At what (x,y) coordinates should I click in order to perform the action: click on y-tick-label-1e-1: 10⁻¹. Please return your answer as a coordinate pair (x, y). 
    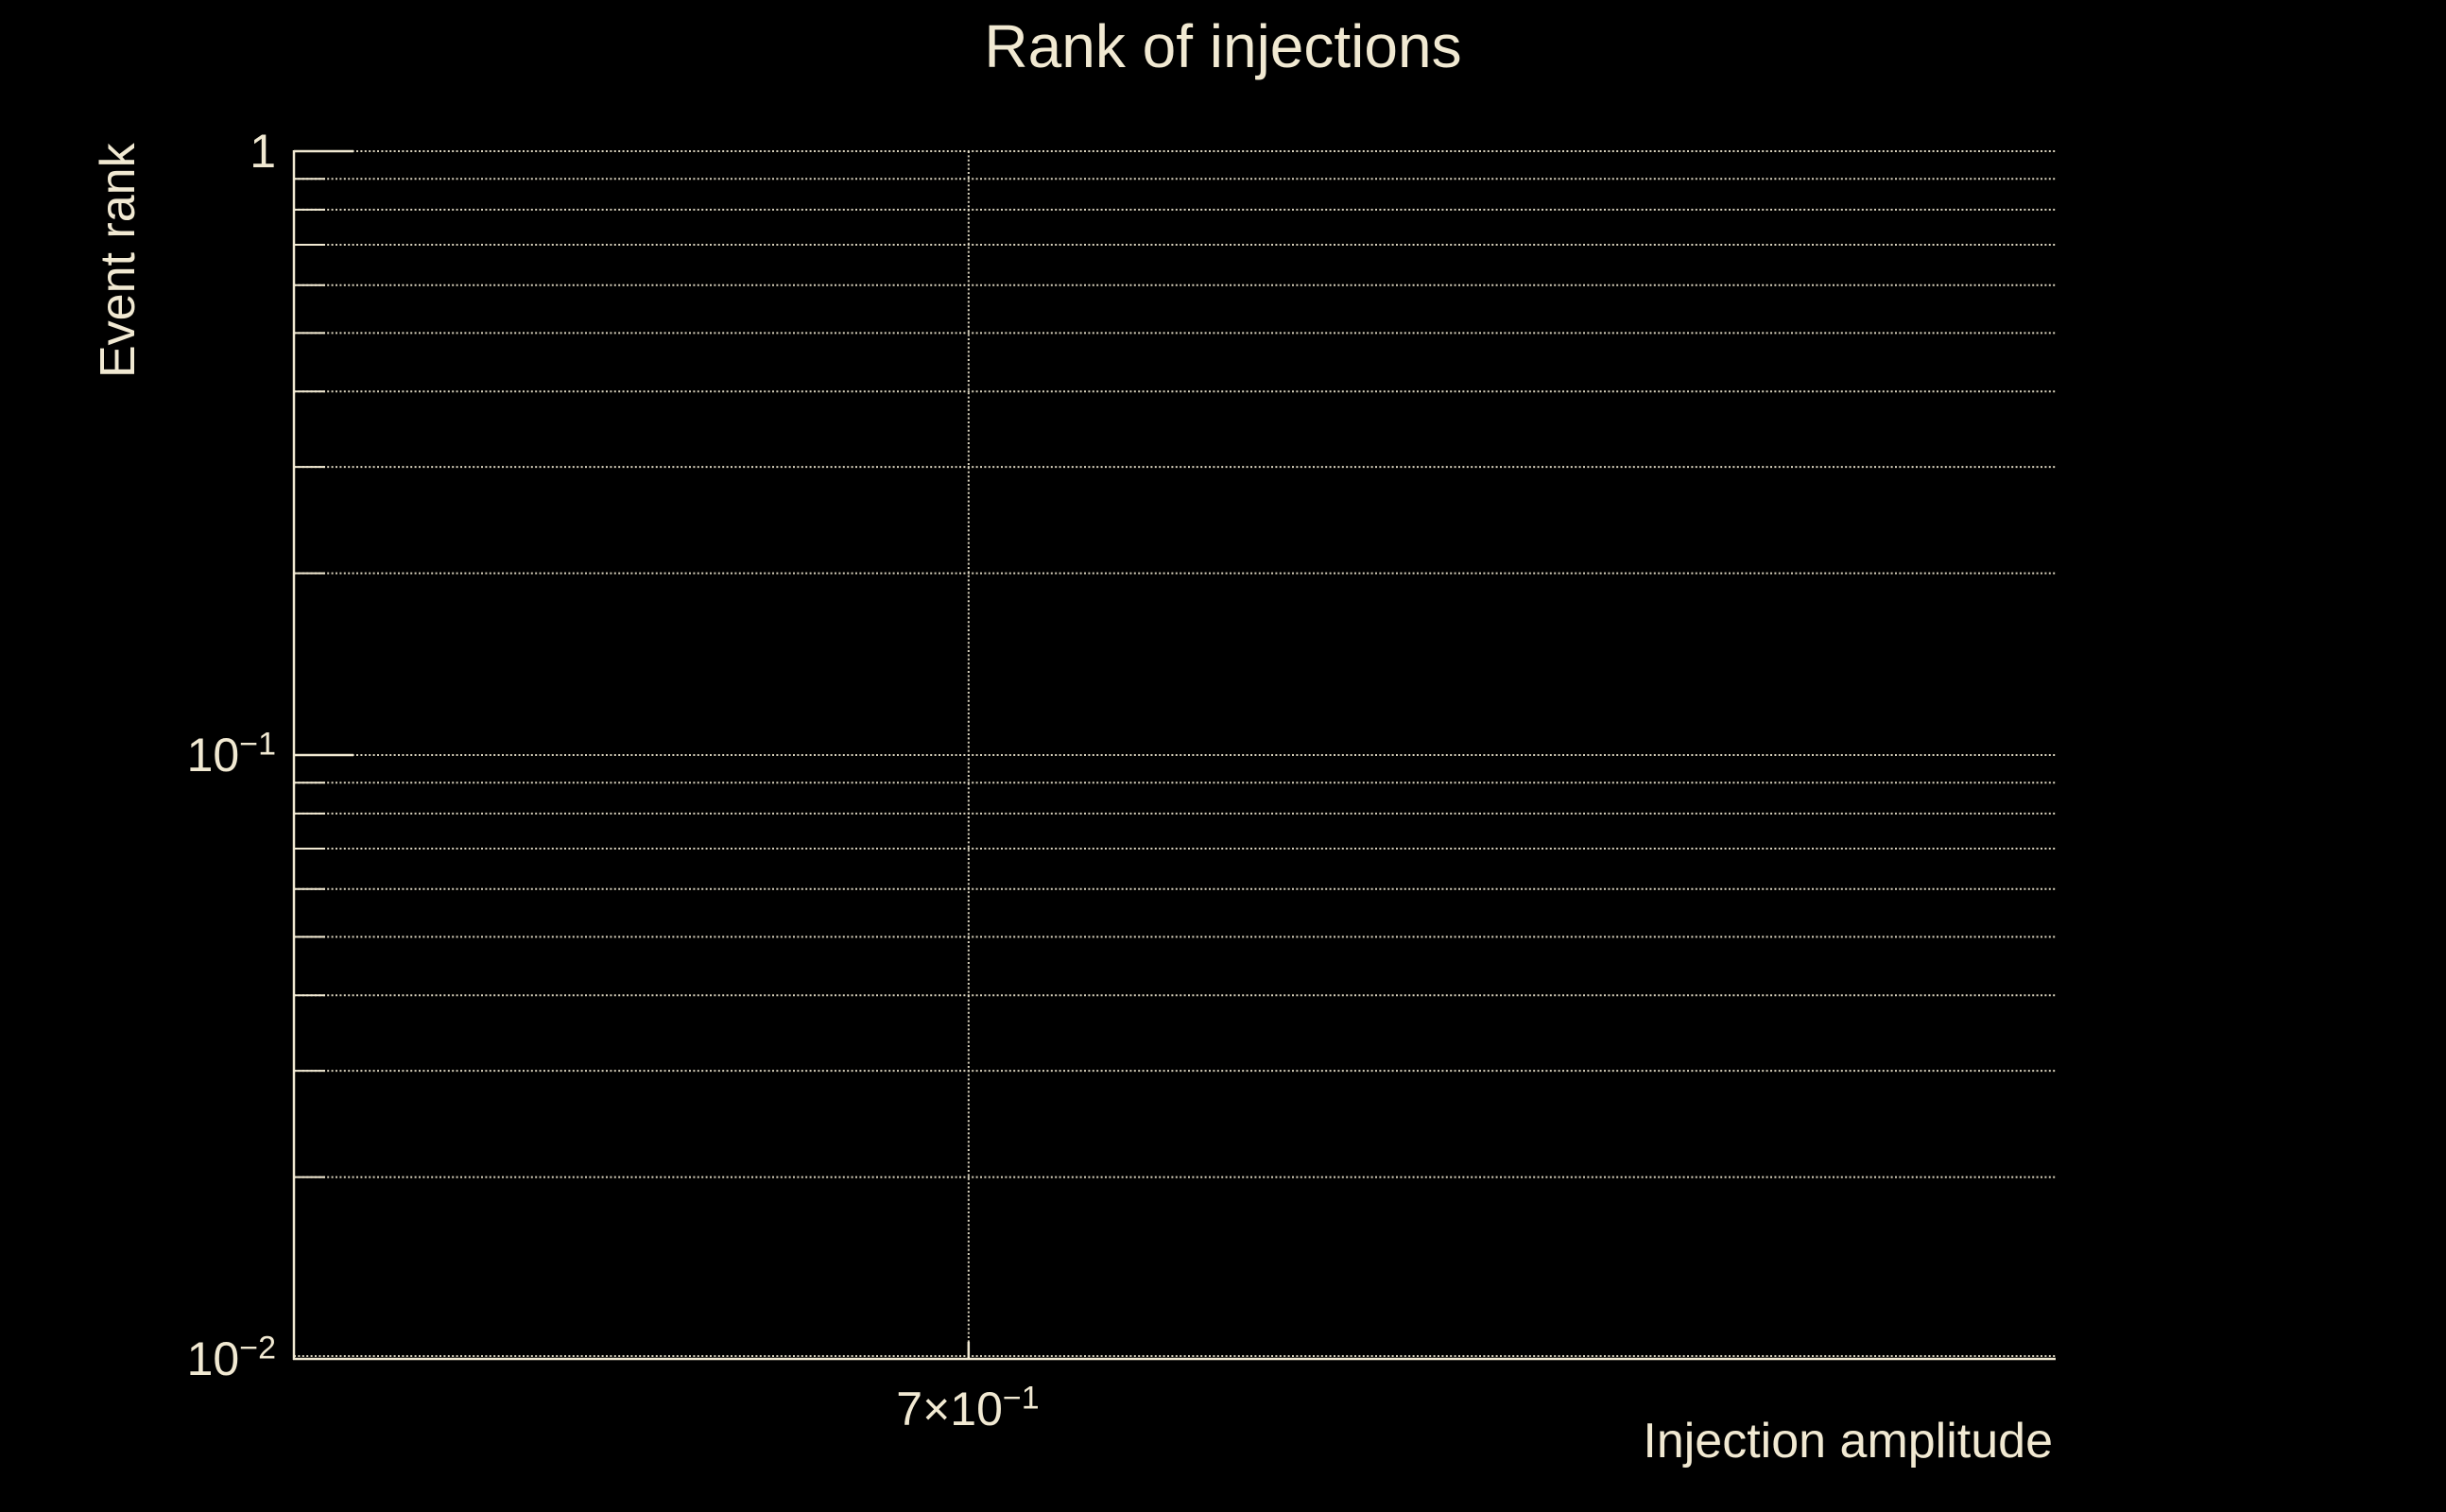
    Looking at the image, I should click on (231, 754).